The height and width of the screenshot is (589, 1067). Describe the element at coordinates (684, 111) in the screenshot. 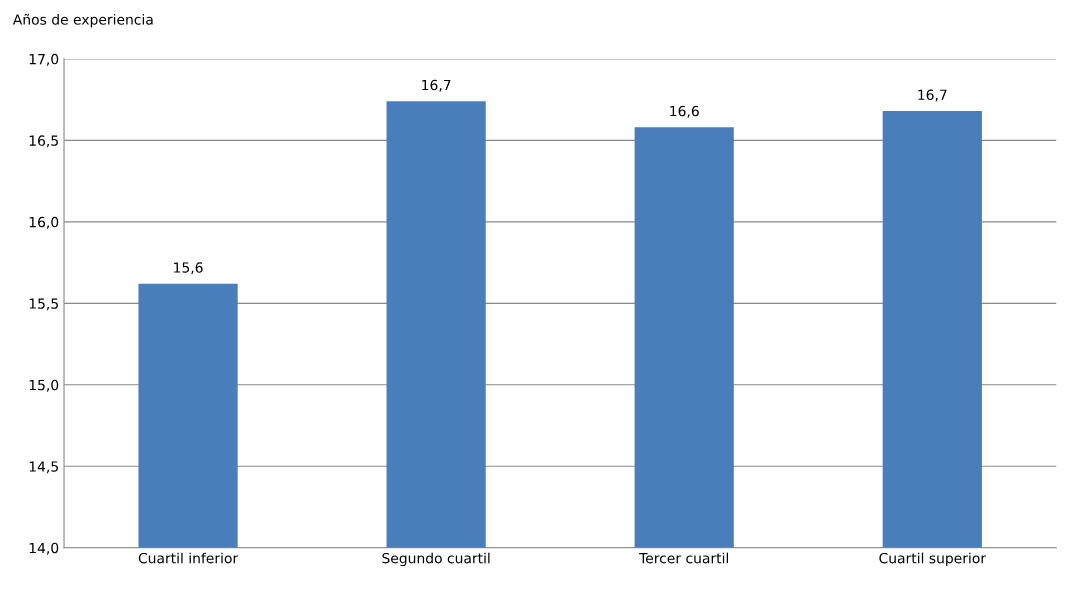

I see `data-label: 16,6` at that location.